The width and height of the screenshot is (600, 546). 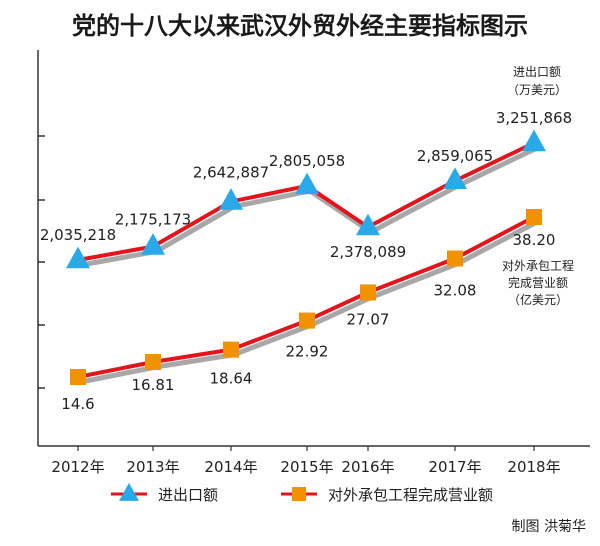 What do you see at coordinates (153, 385) in the screenshot?
I see `series-2-data-label: 16.81` at bounding box center [153, 385].